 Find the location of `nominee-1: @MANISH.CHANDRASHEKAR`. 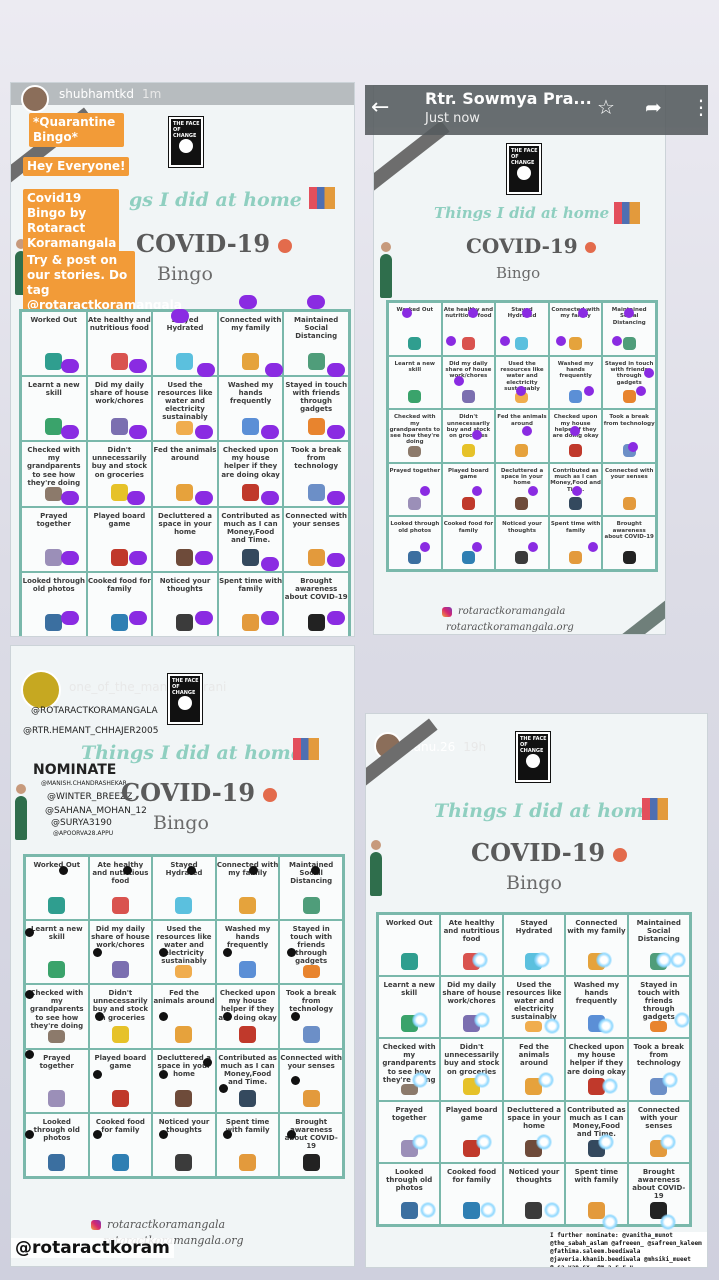

nominee-1: @MANISH.CHANDRASHEKAR is located at coordinates (84, 783).